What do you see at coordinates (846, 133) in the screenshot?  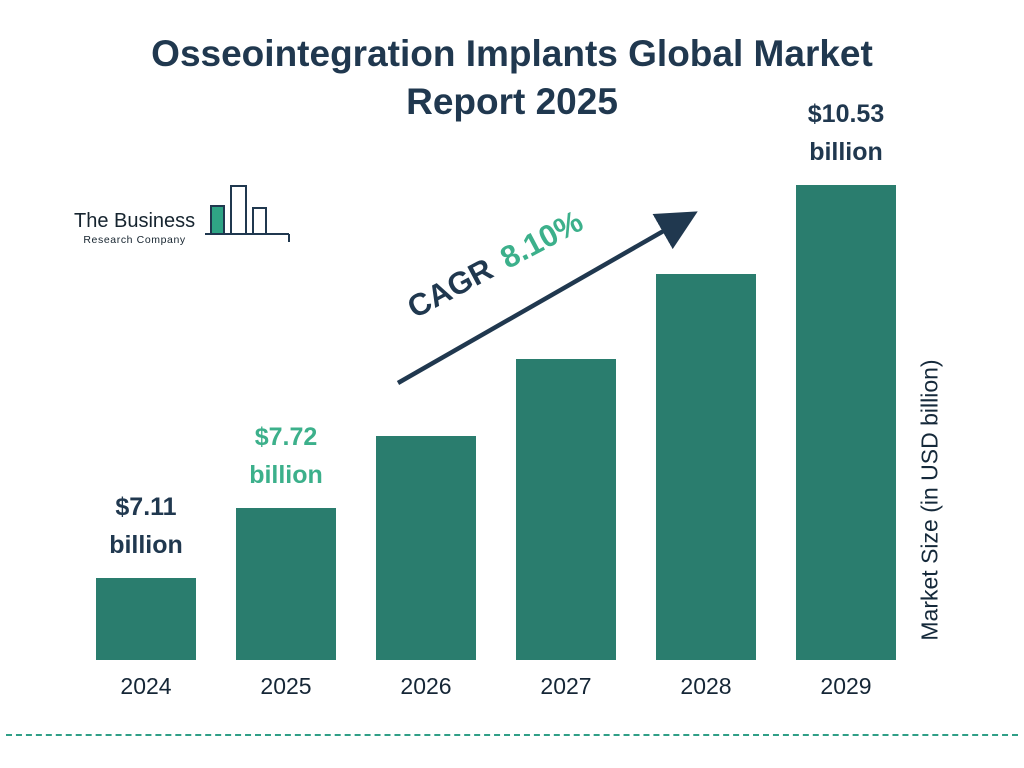 I see `bar-value-label-2029: $10.53 billion` at bounding box center [846, 133].